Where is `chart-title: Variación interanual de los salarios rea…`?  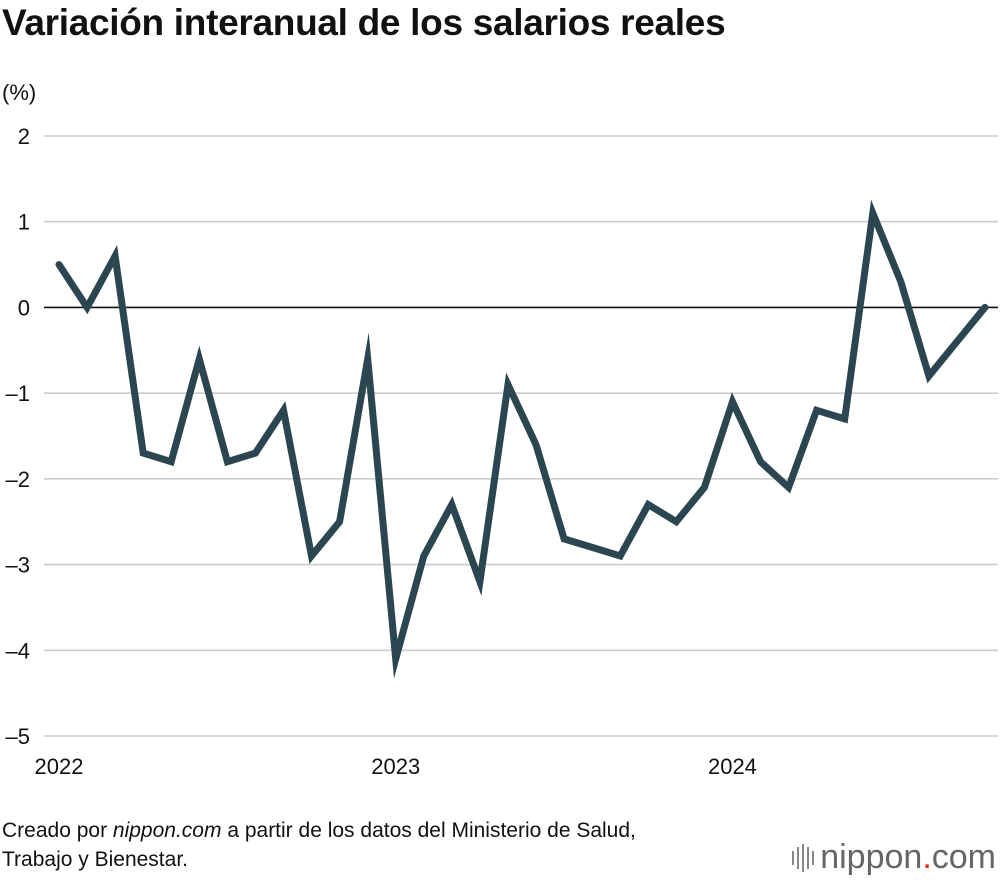 chart-title: Variación interanual de los salarios rea… is located at coordinates (364, 22).